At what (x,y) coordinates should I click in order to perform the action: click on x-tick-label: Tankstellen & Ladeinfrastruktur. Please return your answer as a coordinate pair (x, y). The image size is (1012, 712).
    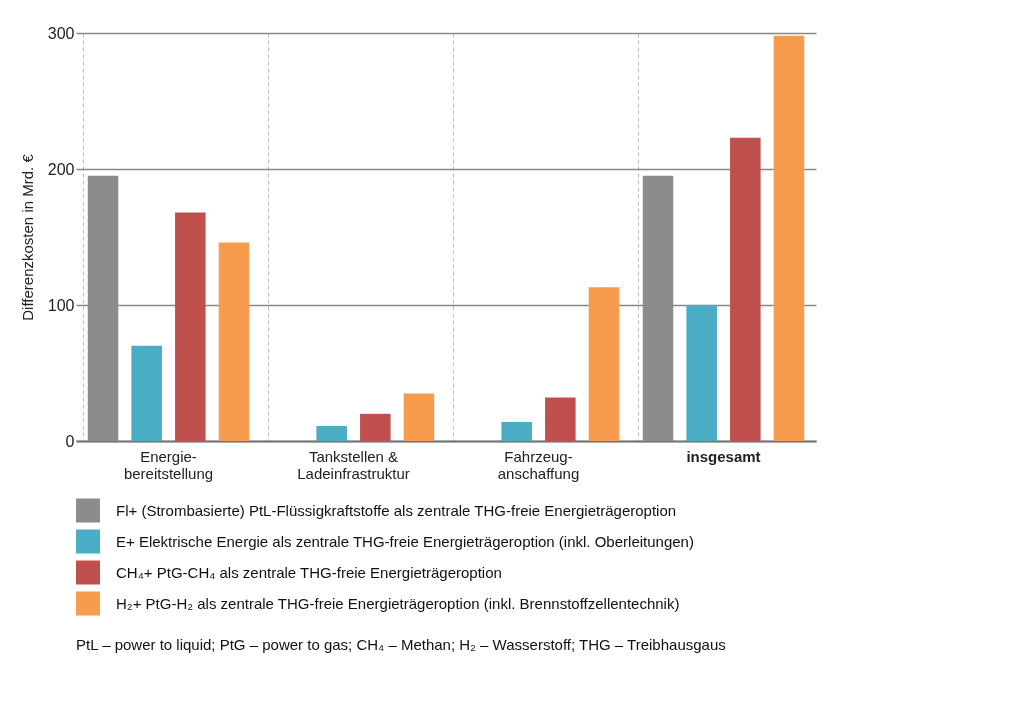
    Looking at the image, I should click on (353, 464).